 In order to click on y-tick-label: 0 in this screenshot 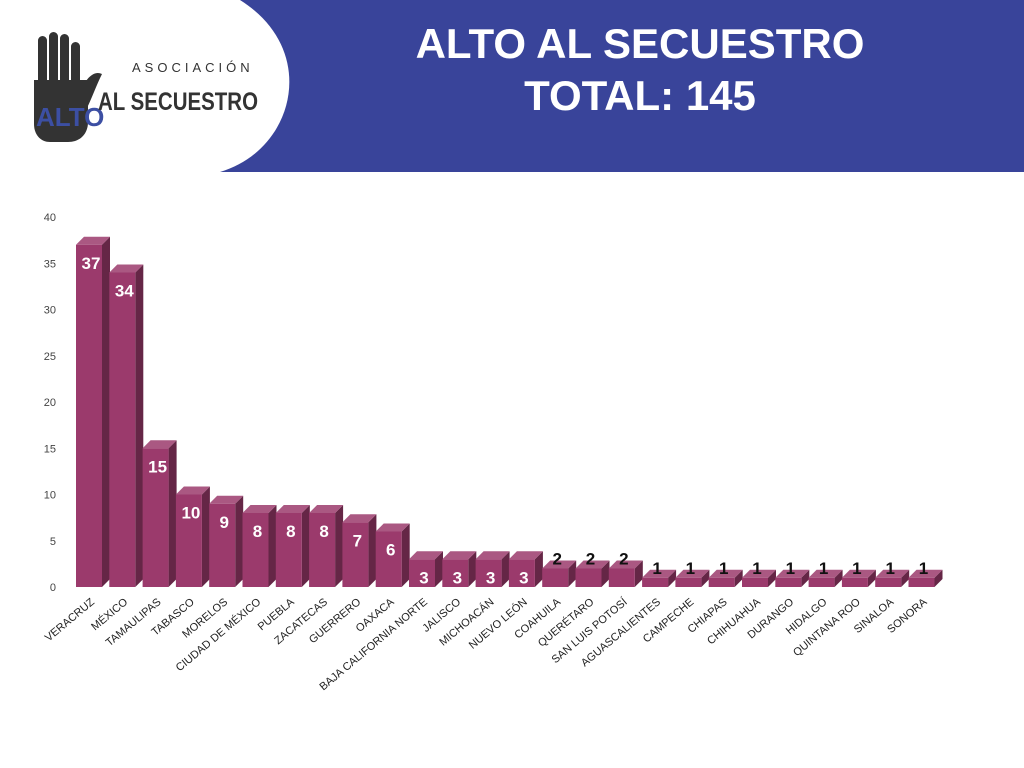, I will do `click(53, 588)`.